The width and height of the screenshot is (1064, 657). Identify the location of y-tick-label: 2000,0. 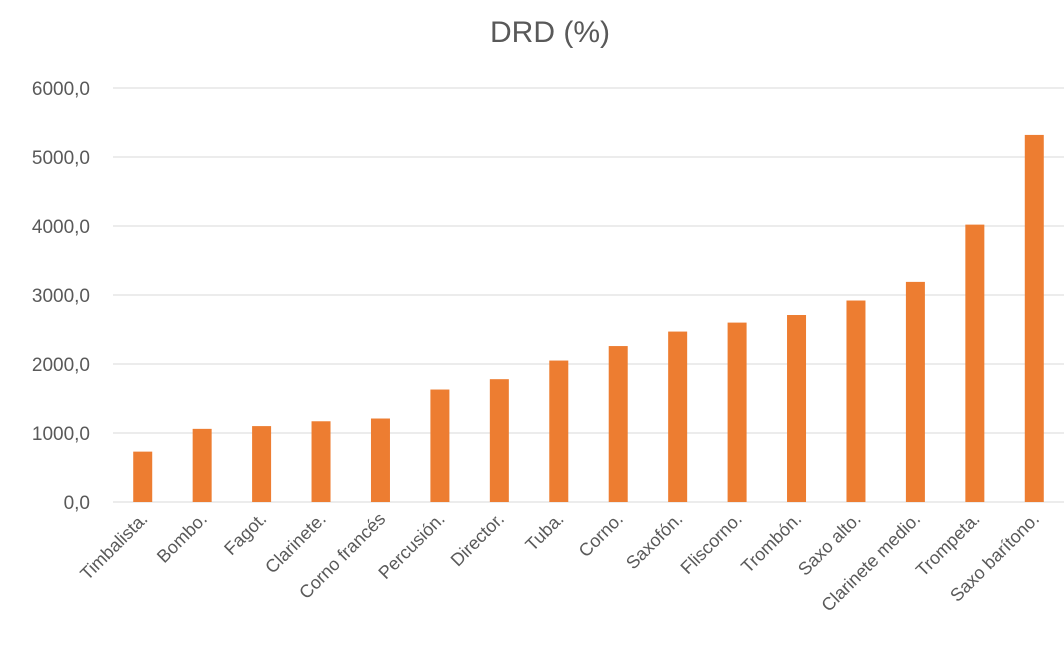
(61, 365).